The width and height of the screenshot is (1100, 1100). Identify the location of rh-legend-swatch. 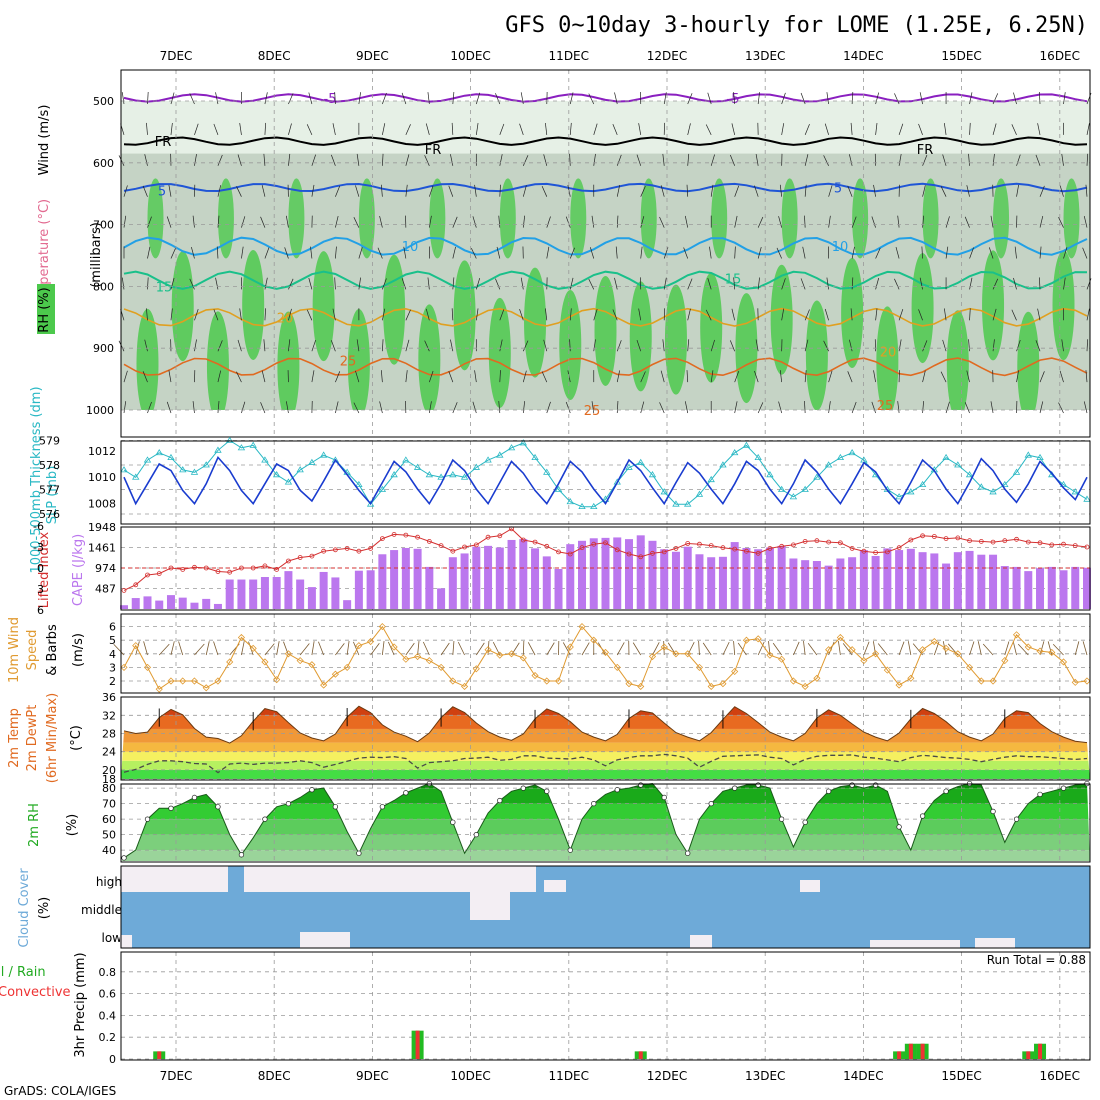
(46, 309).